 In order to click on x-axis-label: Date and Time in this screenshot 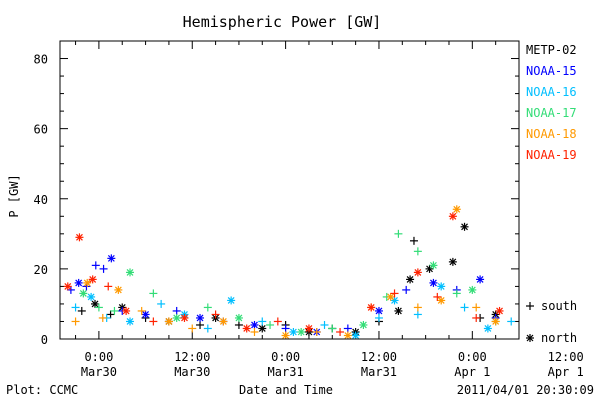, I will do `click(286, 390)`.